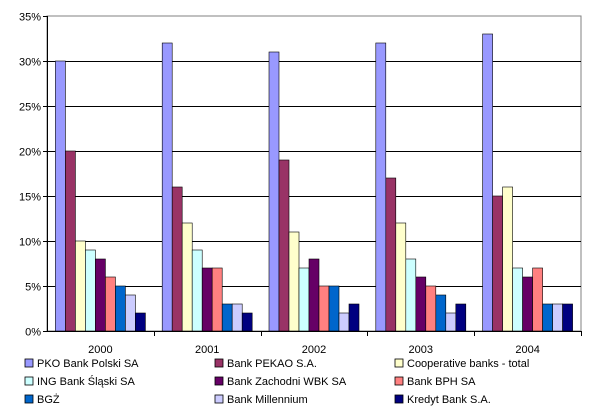 This screenshot has height=418, width=593. I want to click on legend-item: Bank BPH SA, so click(435, 382).